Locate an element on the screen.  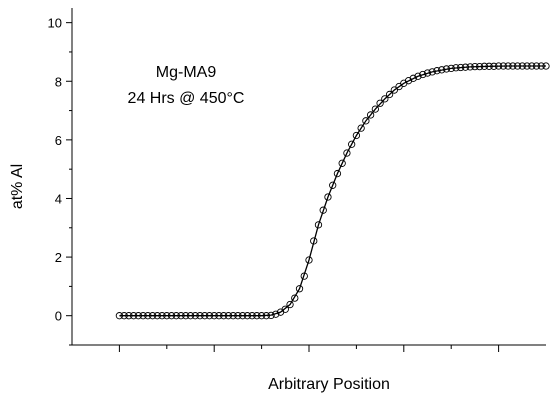
y-tick-label: 4 is located at coordinates (58, 198).